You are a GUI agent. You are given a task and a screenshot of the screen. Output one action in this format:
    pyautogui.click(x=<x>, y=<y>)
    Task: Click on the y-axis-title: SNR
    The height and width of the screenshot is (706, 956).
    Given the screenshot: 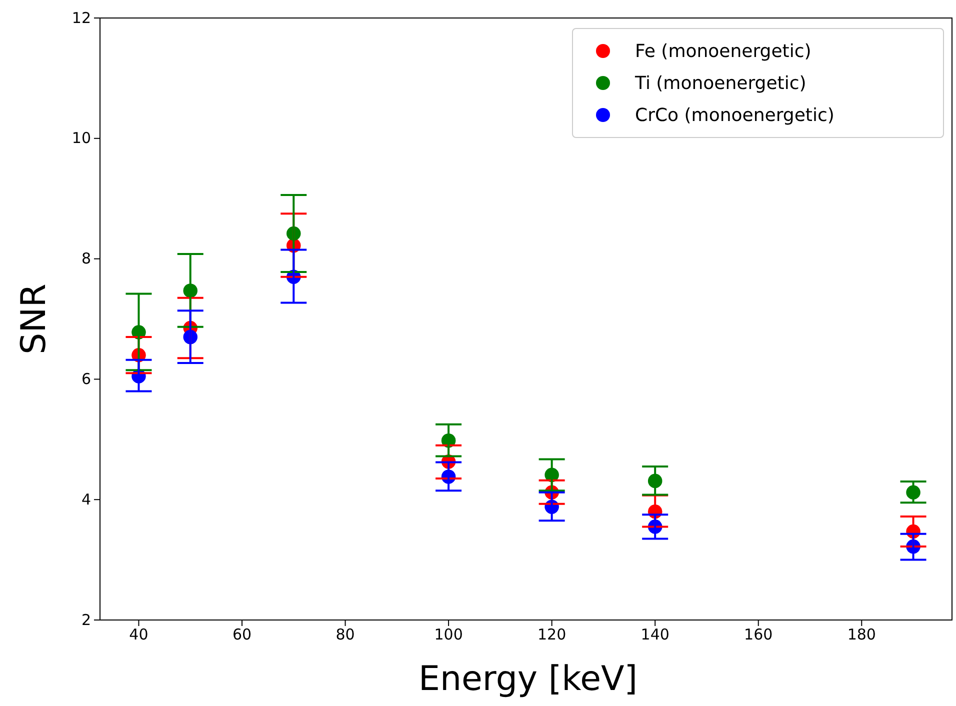 What is the action you would take?
    pyautogui.click(x=34, y=319)
    